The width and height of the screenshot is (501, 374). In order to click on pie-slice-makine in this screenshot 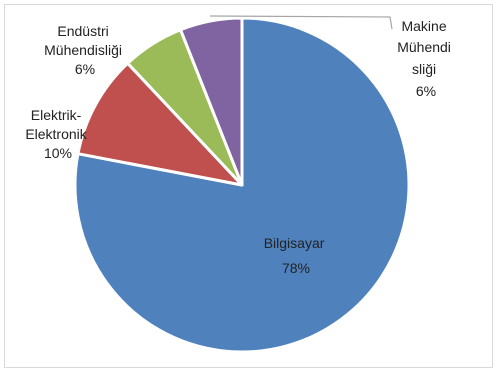, I will do `click(211, 101)`.